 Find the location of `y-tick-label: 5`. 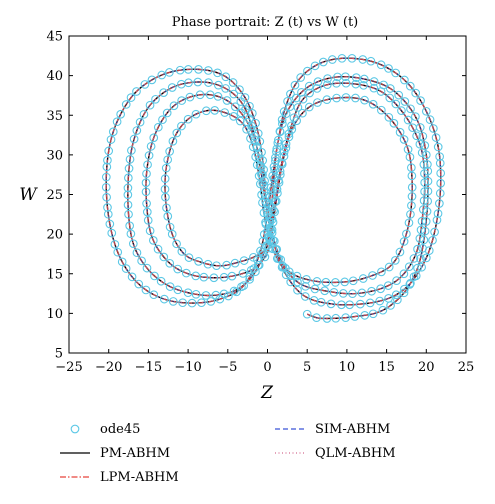

y-tick-label: 5 is located at coordinates (59, 354).